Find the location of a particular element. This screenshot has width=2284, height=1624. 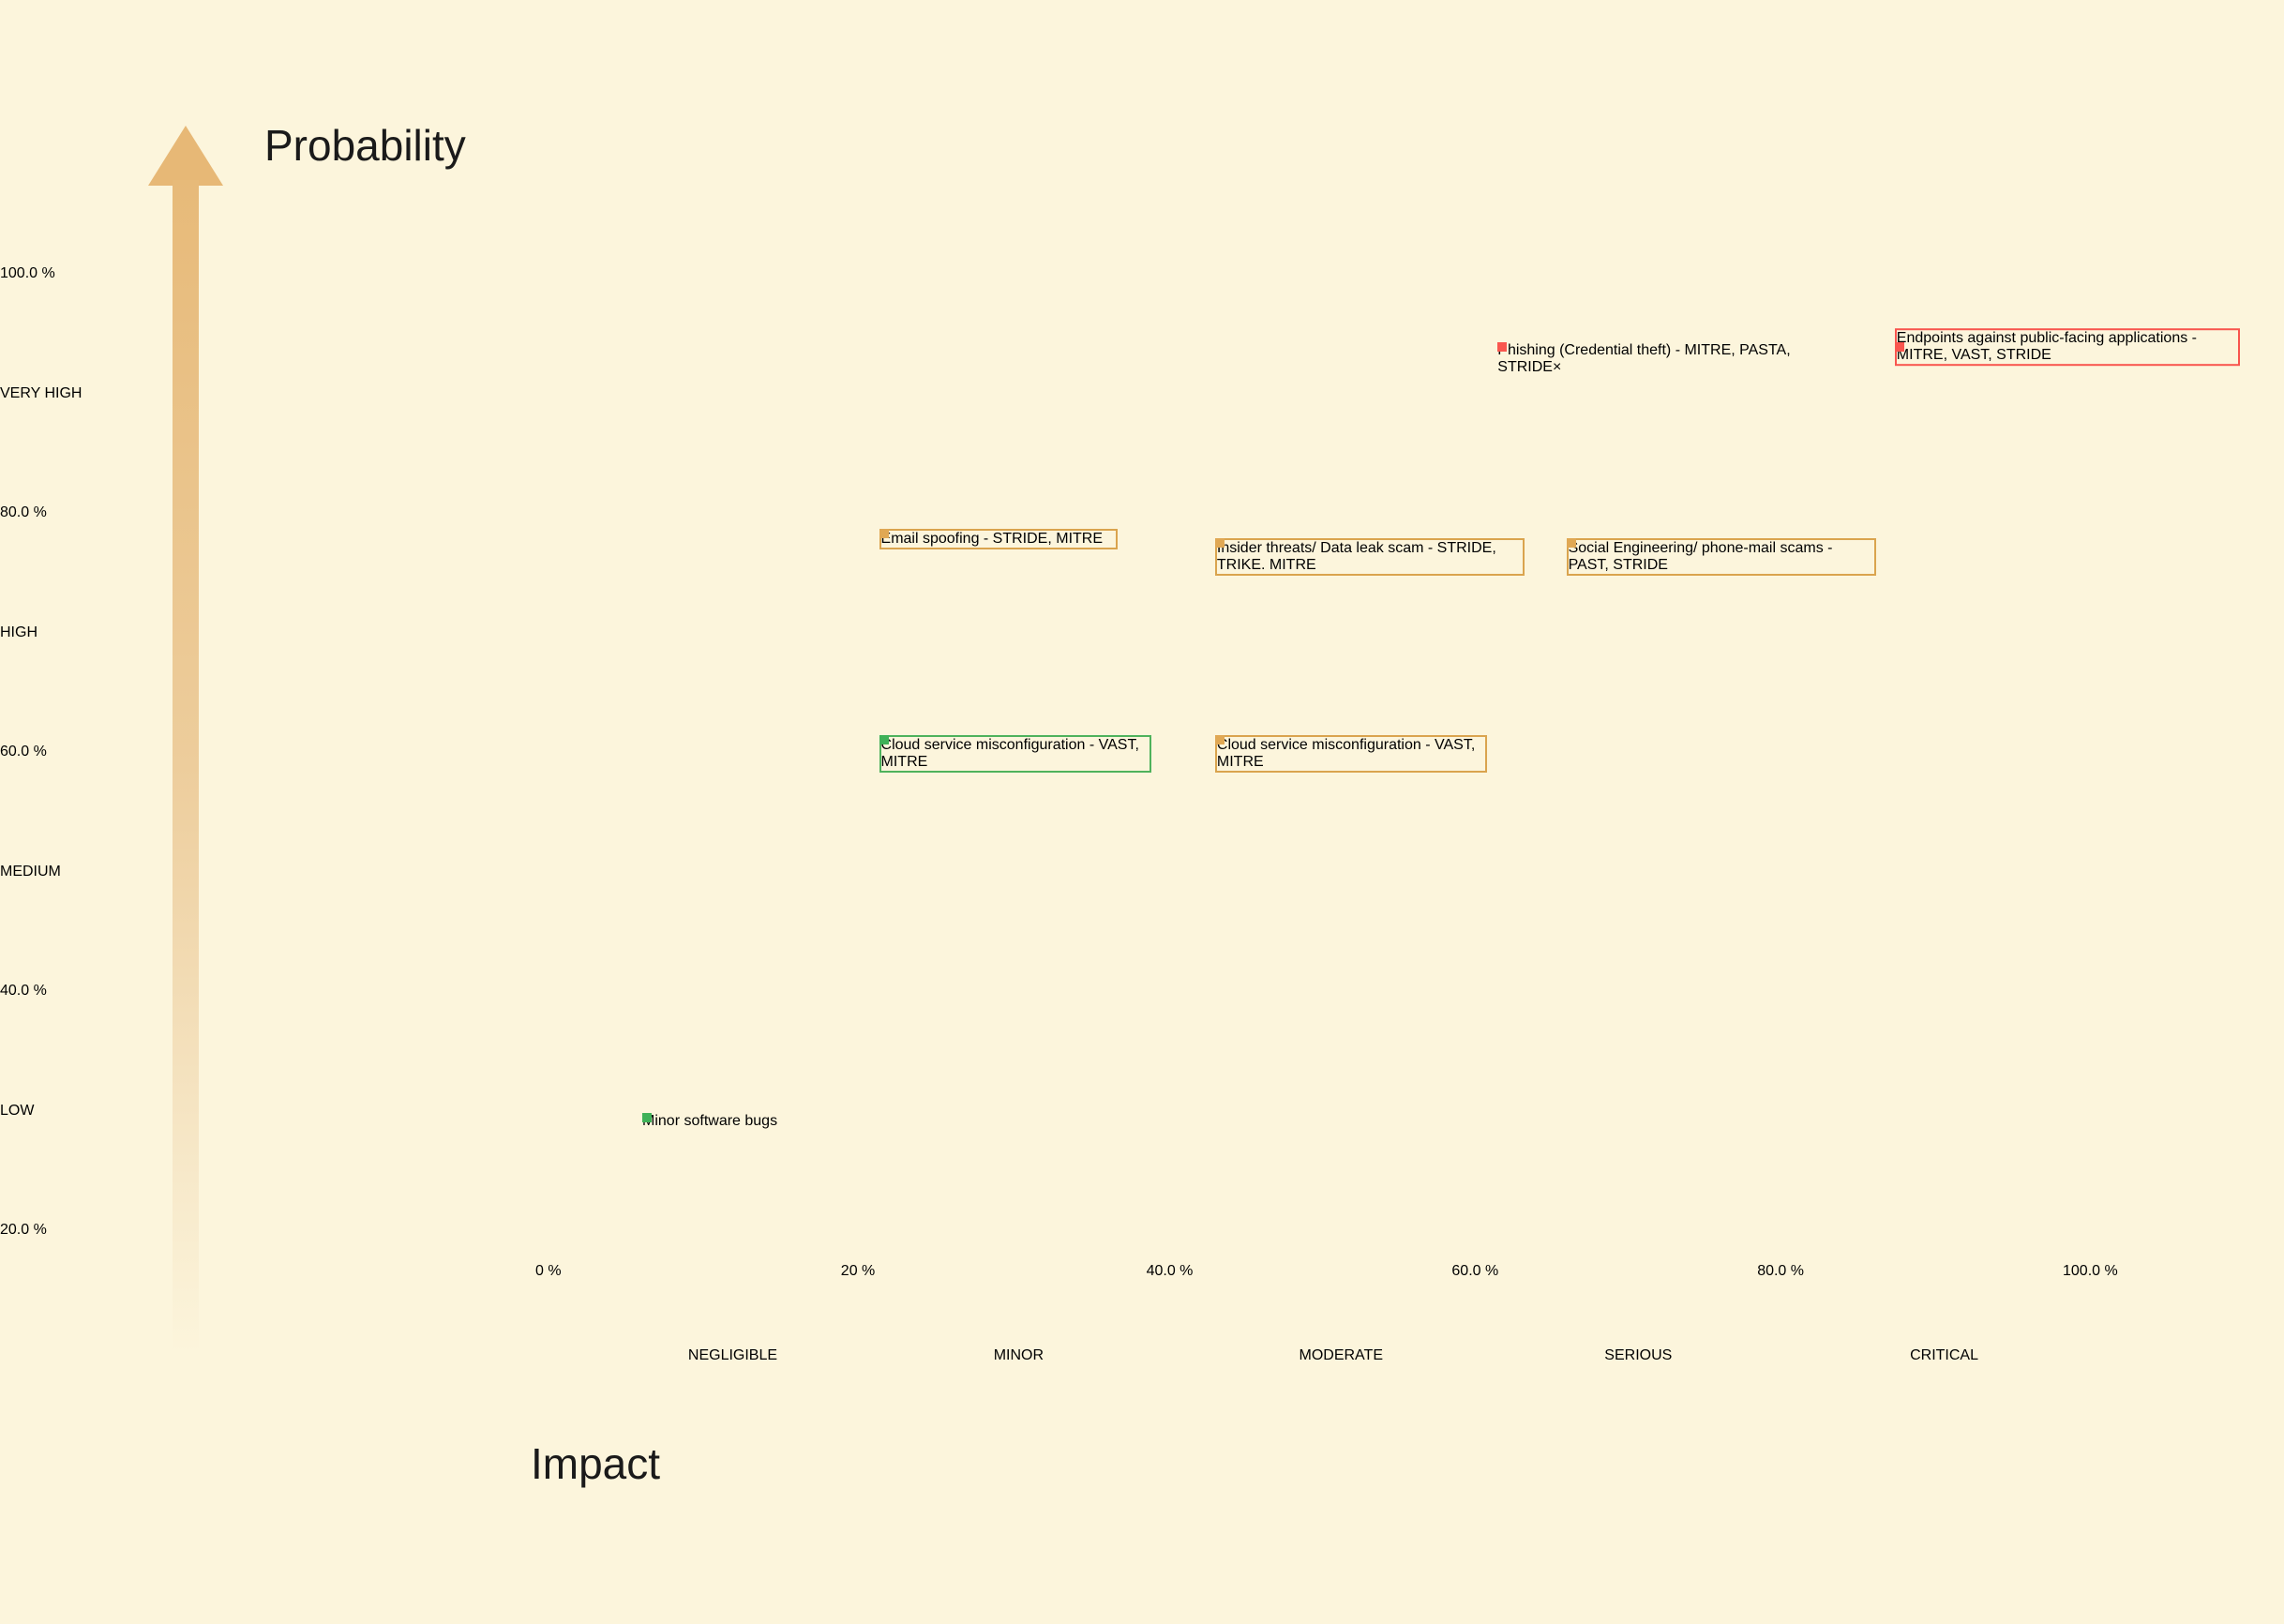

risk-marker-email-spoofing is located at coordinates (884, 533).